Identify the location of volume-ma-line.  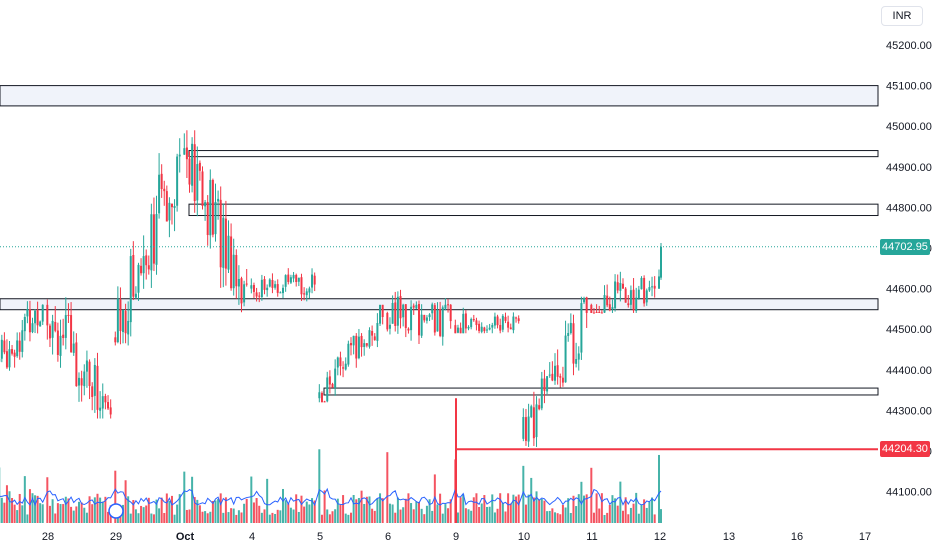
(331, 497).